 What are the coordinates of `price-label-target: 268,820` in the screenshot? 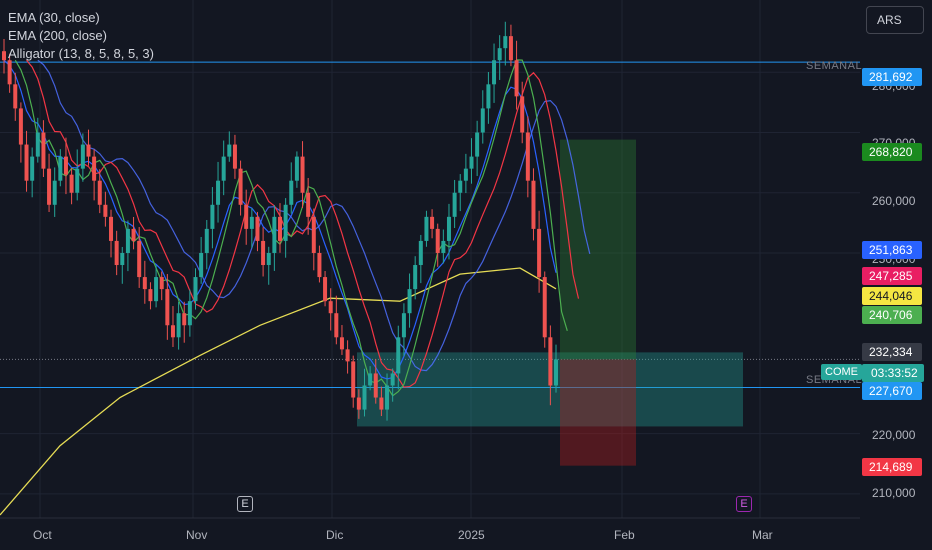 It's located at (892, 152).